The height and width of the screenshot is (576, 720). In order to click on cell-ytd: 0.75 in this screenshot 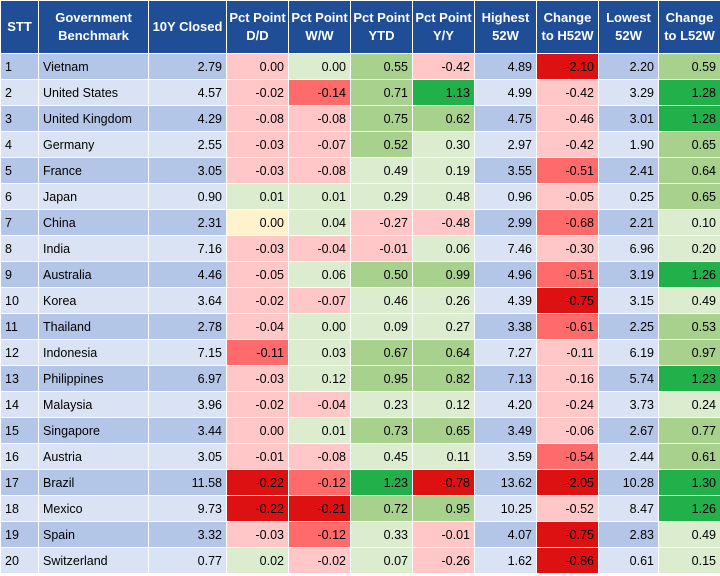, I will do `click(381, 118)`.